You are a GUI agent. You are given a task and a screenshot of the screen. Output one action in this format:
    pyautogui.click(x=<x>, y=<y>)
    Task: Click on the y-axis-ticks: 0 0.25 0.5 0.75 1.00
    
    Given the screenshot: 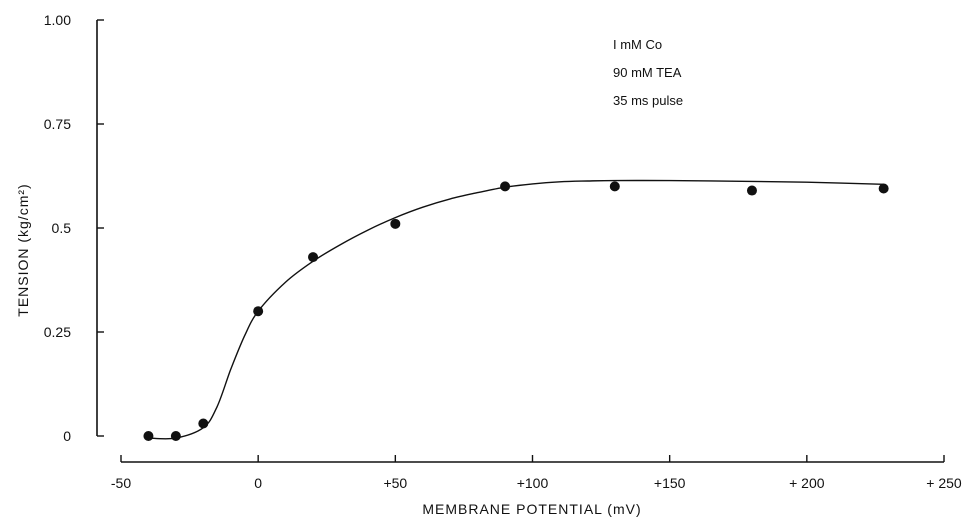 What is the action you would take?
    pyautogui.click(x=74, y=228)
    